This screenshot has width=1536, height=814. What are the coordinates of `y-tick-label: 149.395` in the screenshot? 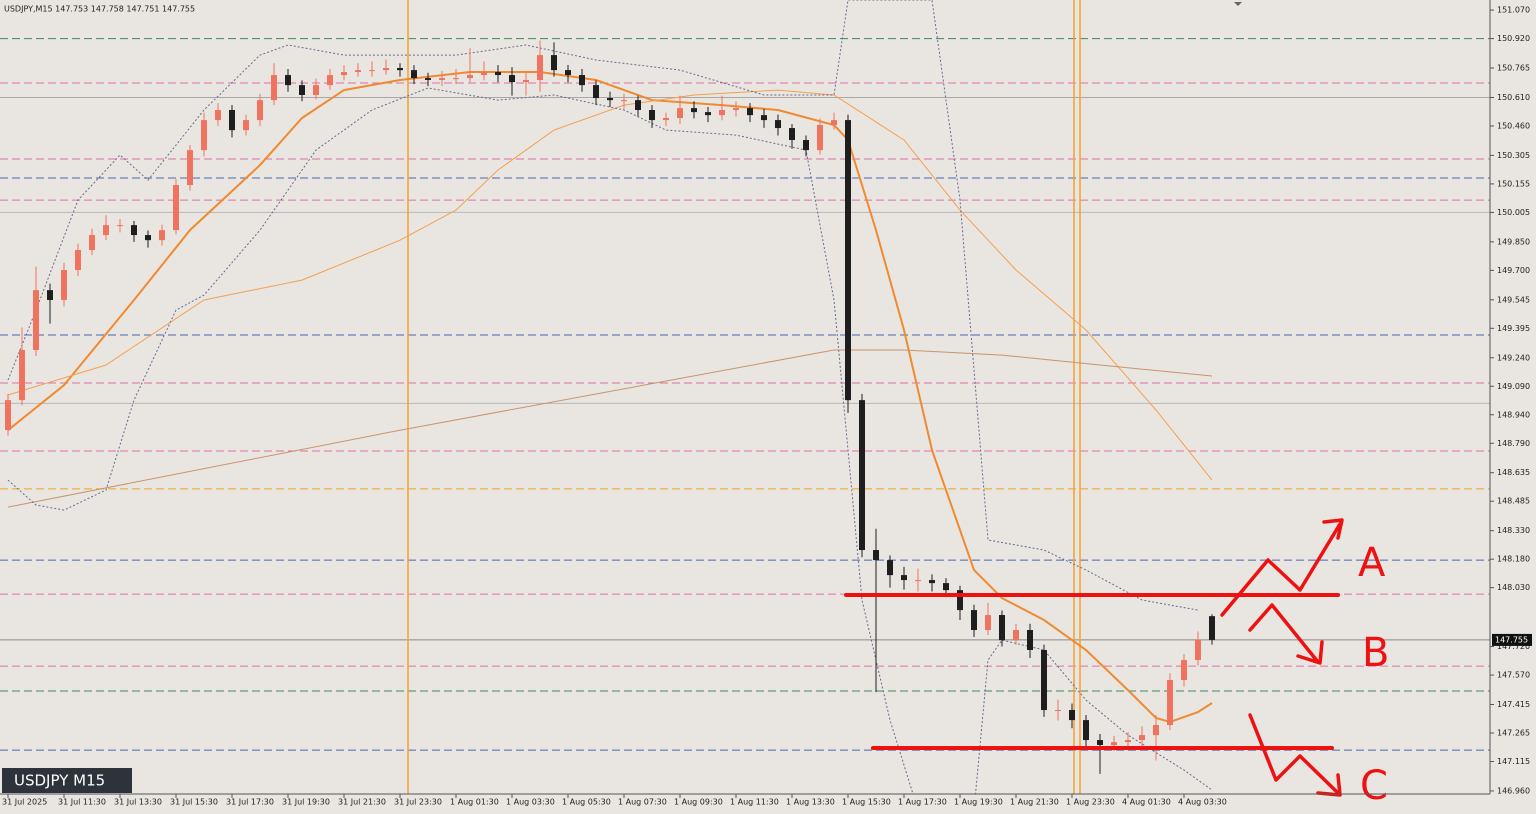 It's located at (1513, 328).